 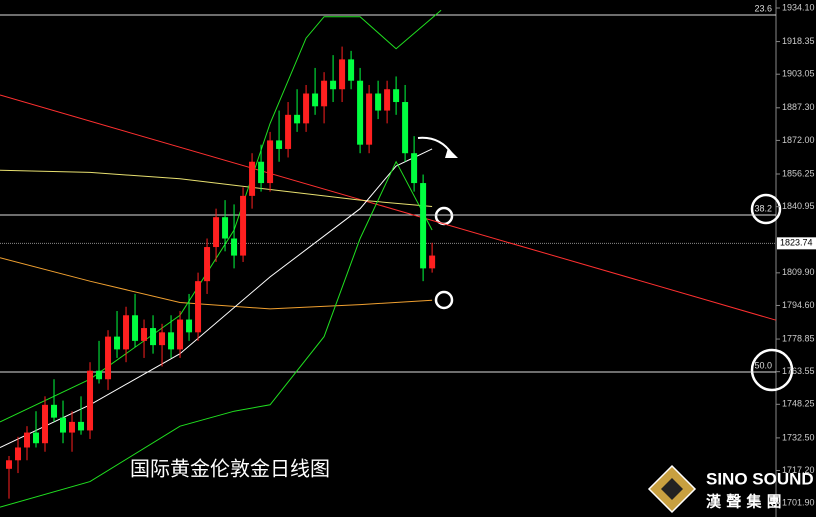 What do you see at coordinates (730, 489) in the screenshot?
I see `logo: SINO SOUND 漢 聲 集 團` at bounding box center [730, 489].